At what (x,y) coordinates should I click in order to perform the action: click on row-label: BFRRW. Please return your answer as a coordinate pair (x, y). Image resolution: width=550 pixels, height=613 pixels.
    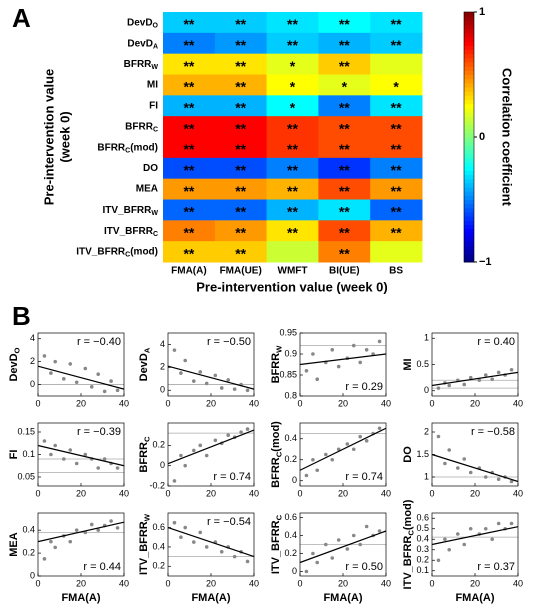
    Looking at the image, I should click on (141, 65).